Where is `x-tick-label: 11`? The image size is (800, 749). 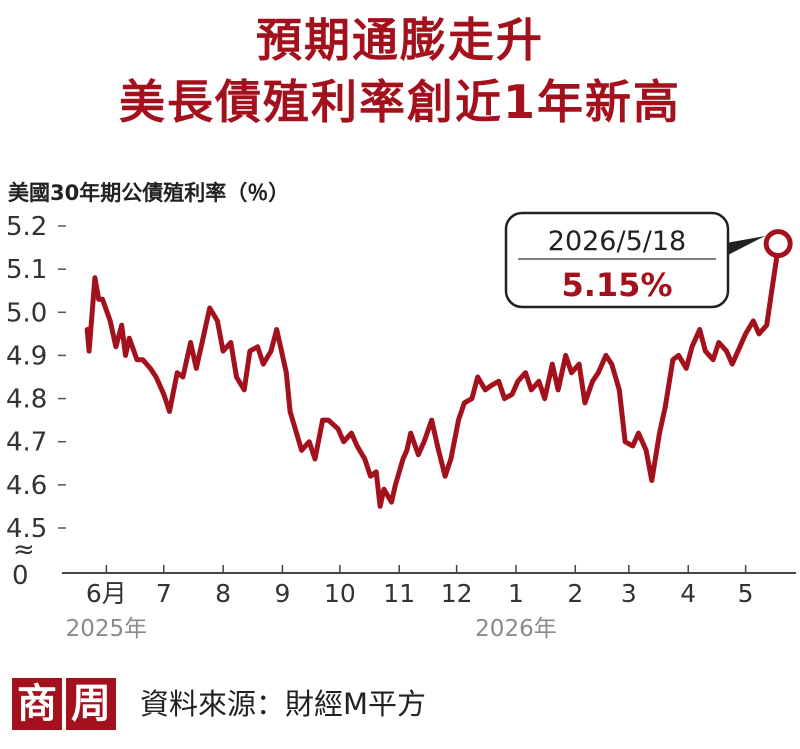
x-tick-label: 11 is located at coordinates (399, 593).